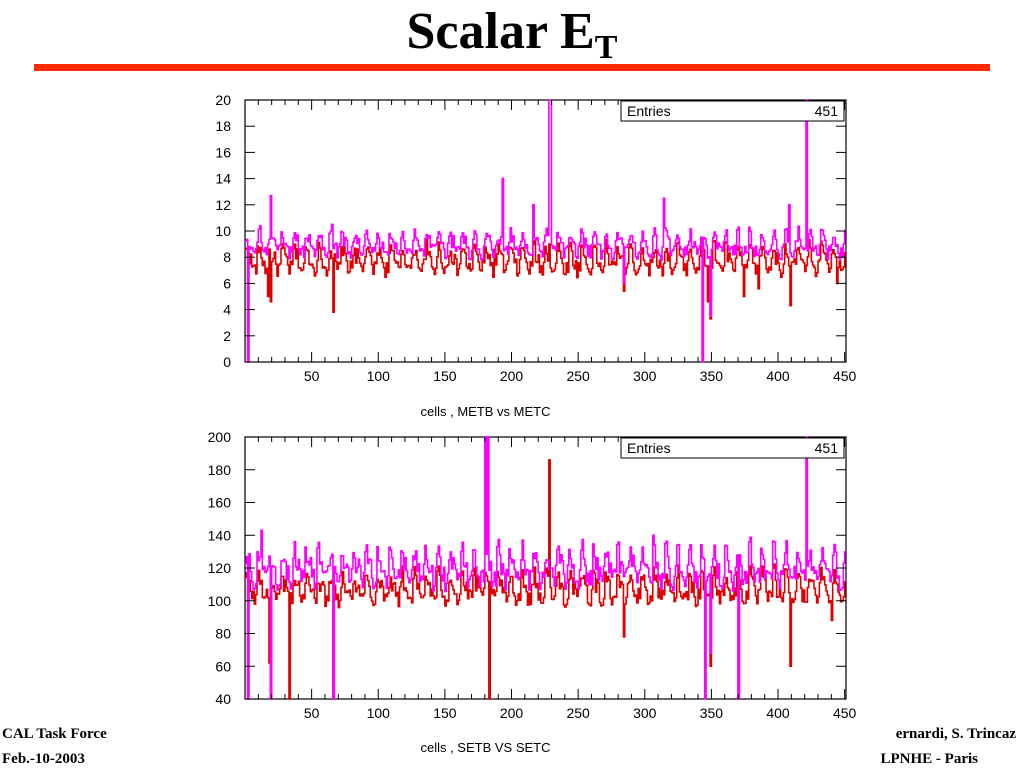 The width and height of the screenshot is (1024, 768). I want to click on y-tick-label: 18, so click(223, 126).